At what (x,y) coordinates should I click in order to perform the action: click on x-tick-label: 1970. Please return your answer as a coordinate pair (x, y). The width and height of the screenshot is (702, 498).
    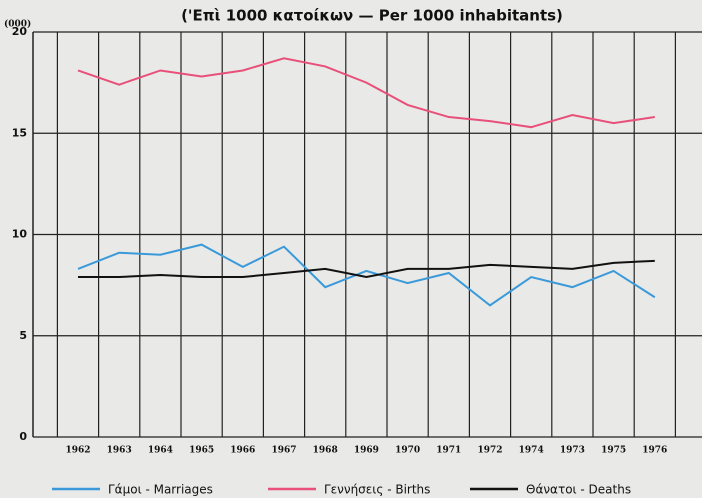
    Looking at the image, I should click on (407, 451).